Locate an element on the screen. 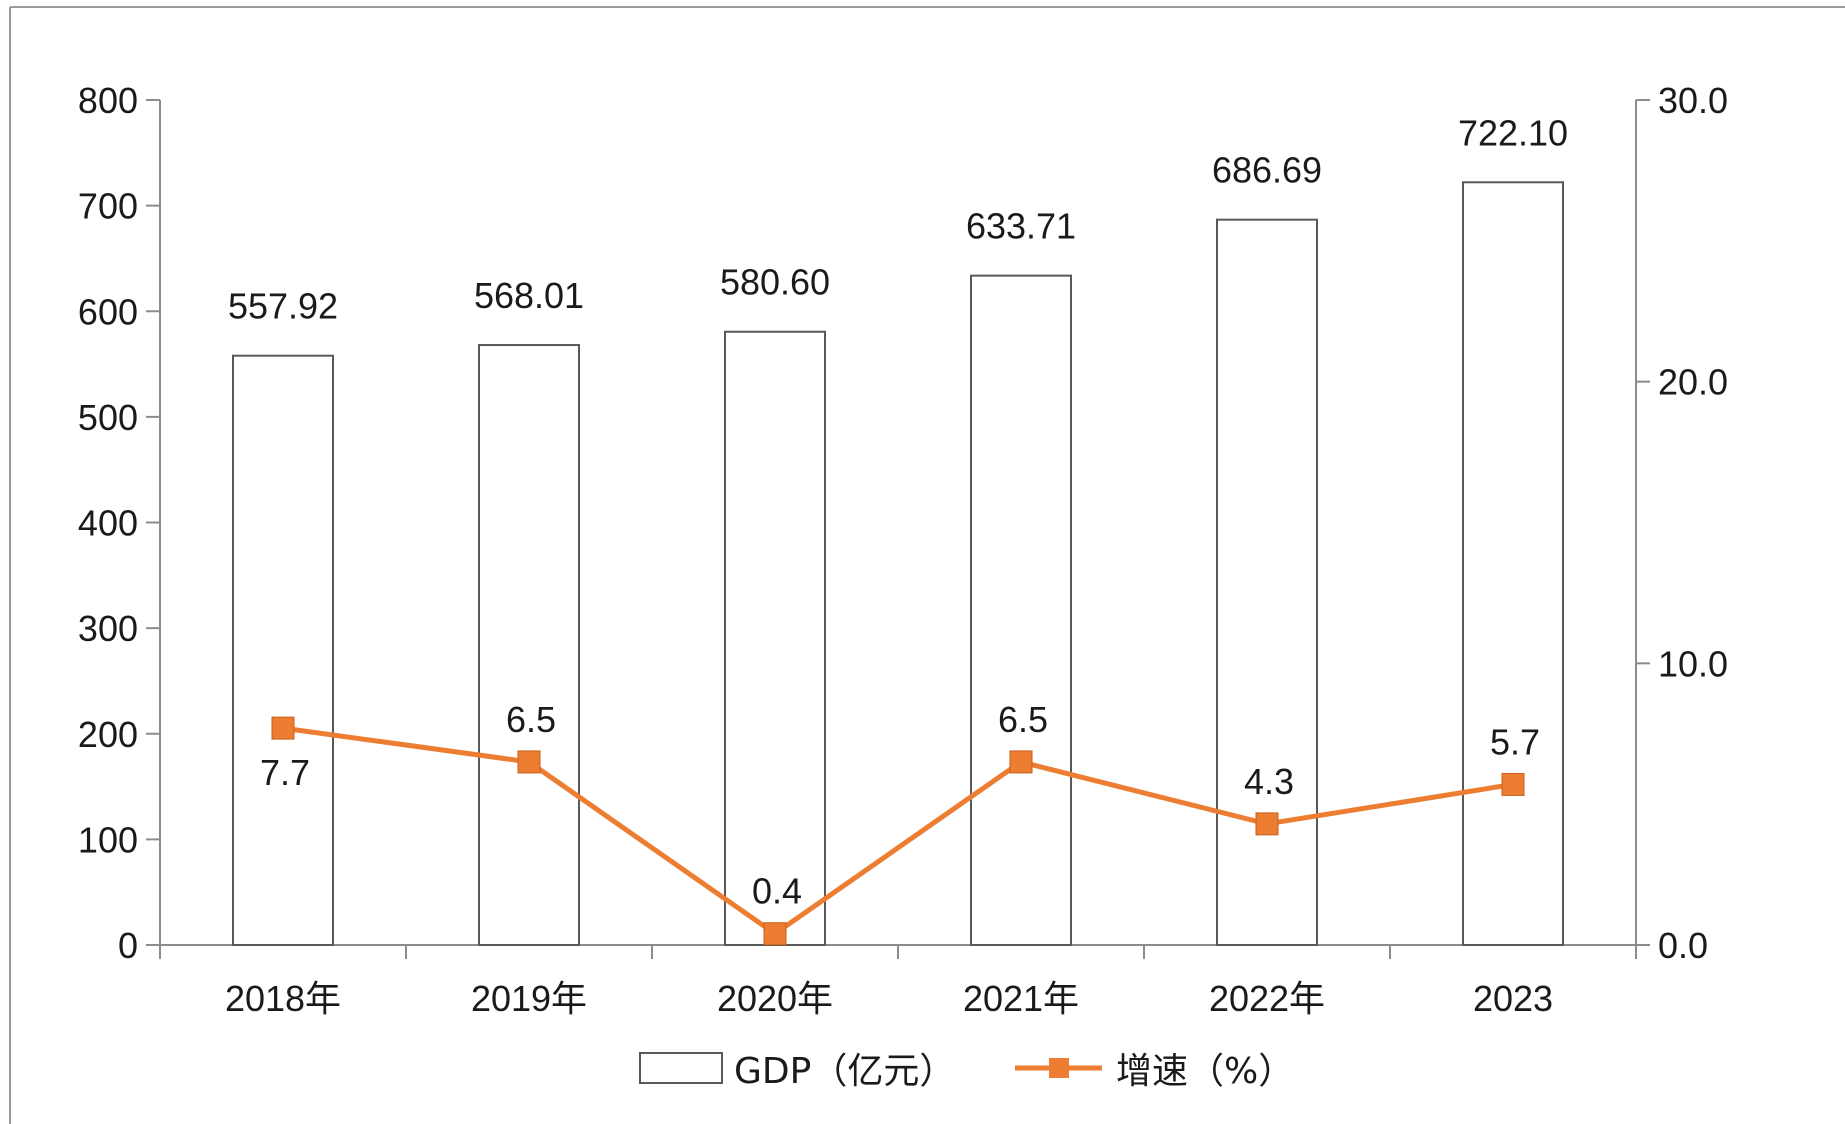 Image resolution: width=1845 pixels, height=1124 pixels. legend: GDP（亿元） 增速（%） is located at coordinates (966, 1071).